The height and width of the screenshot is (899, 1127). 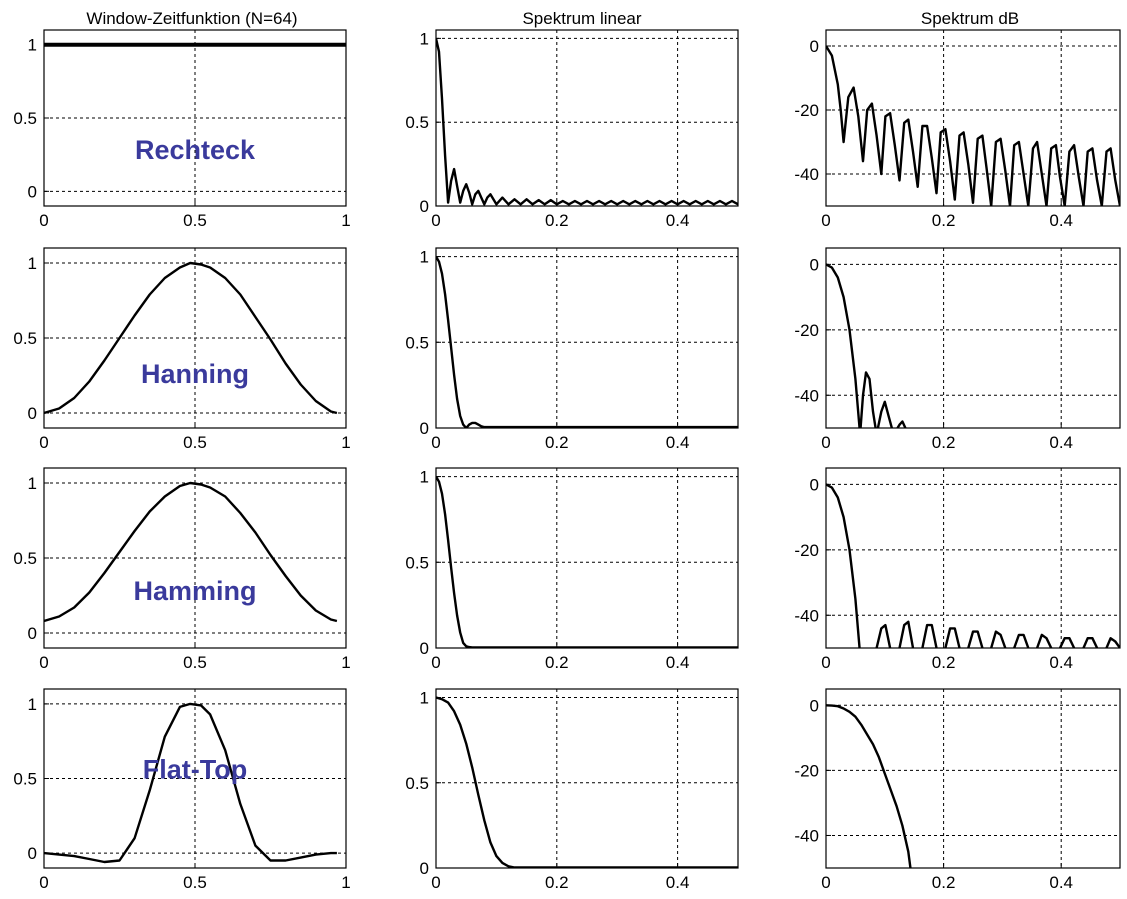 What do you see at coordinates (195, 770) in the screenshot?
I see `window-label-flat-top: Flat-Top` at bounding box center [195, 770].